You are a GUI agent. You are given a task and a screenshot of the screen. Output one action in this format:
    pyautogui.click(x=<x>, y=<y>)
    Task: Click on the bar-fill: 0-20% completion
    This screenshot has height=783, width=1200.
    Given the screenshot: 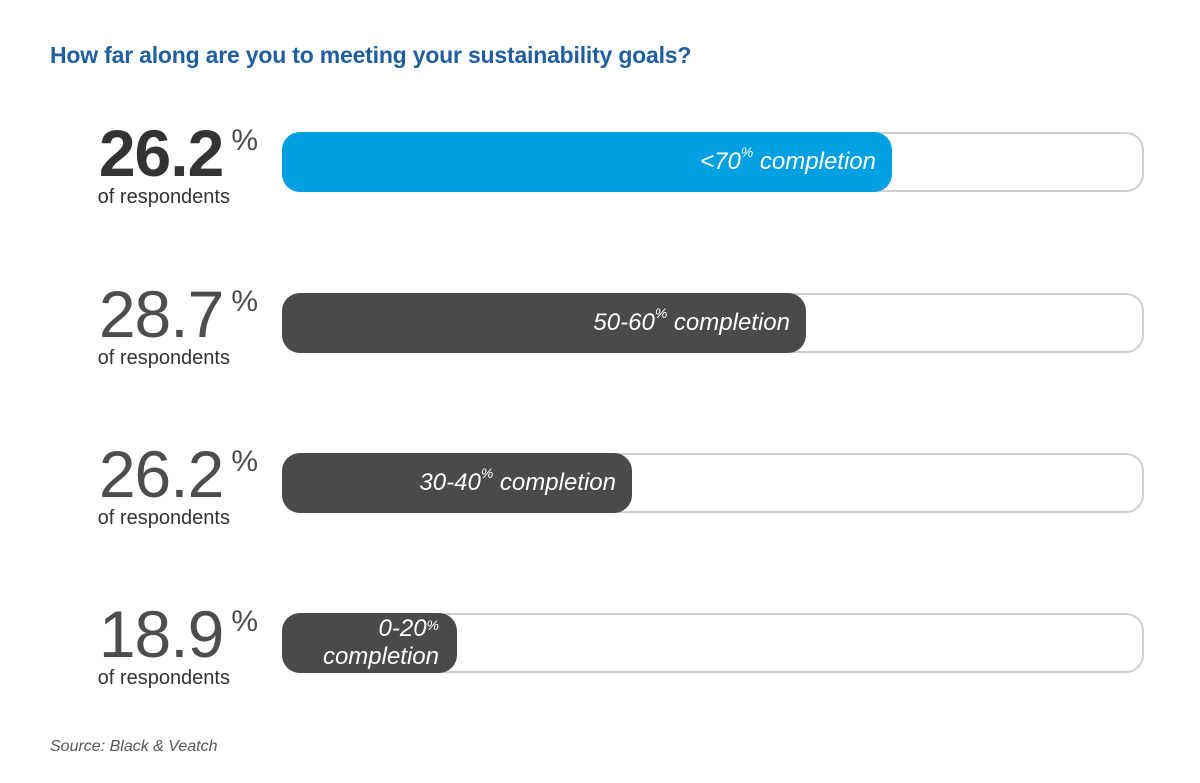 What is the action you would take?
    pyautogui.click(x=369, y=643)
    